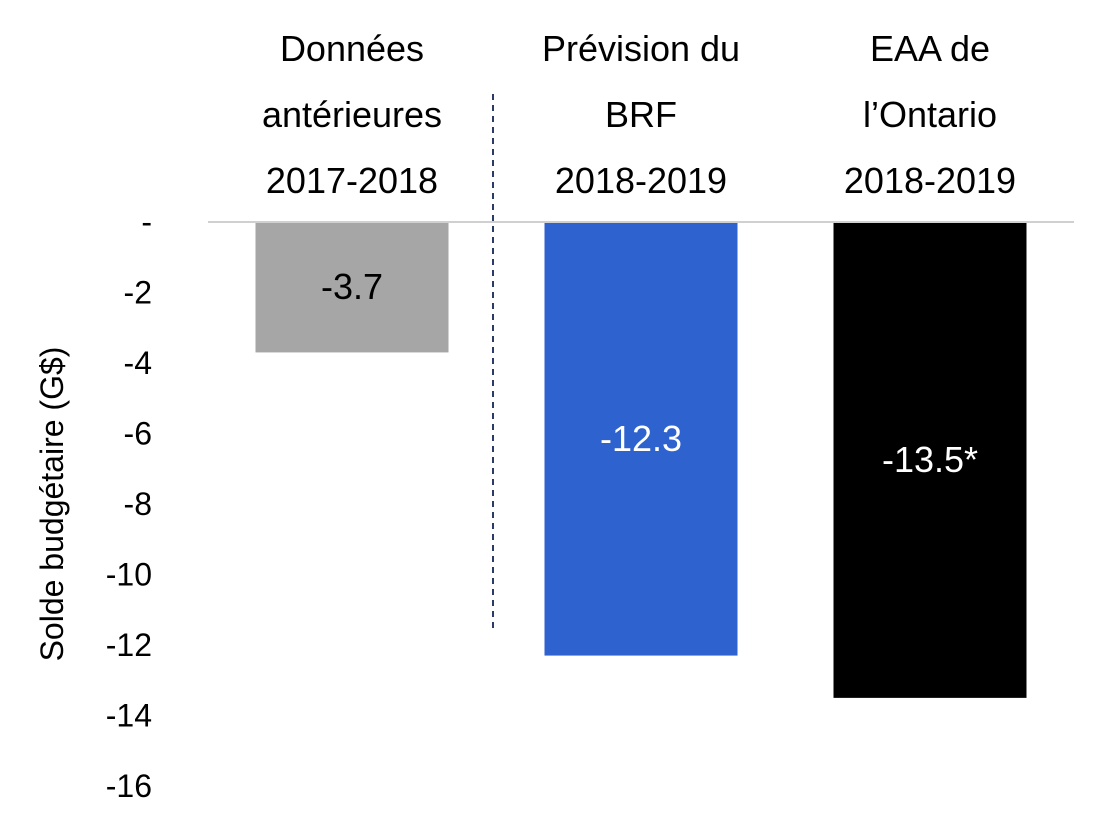 The height and width of the screenshot is (836, 1112). I want to click on bar-data-label: -12.3, so click(641, 438).